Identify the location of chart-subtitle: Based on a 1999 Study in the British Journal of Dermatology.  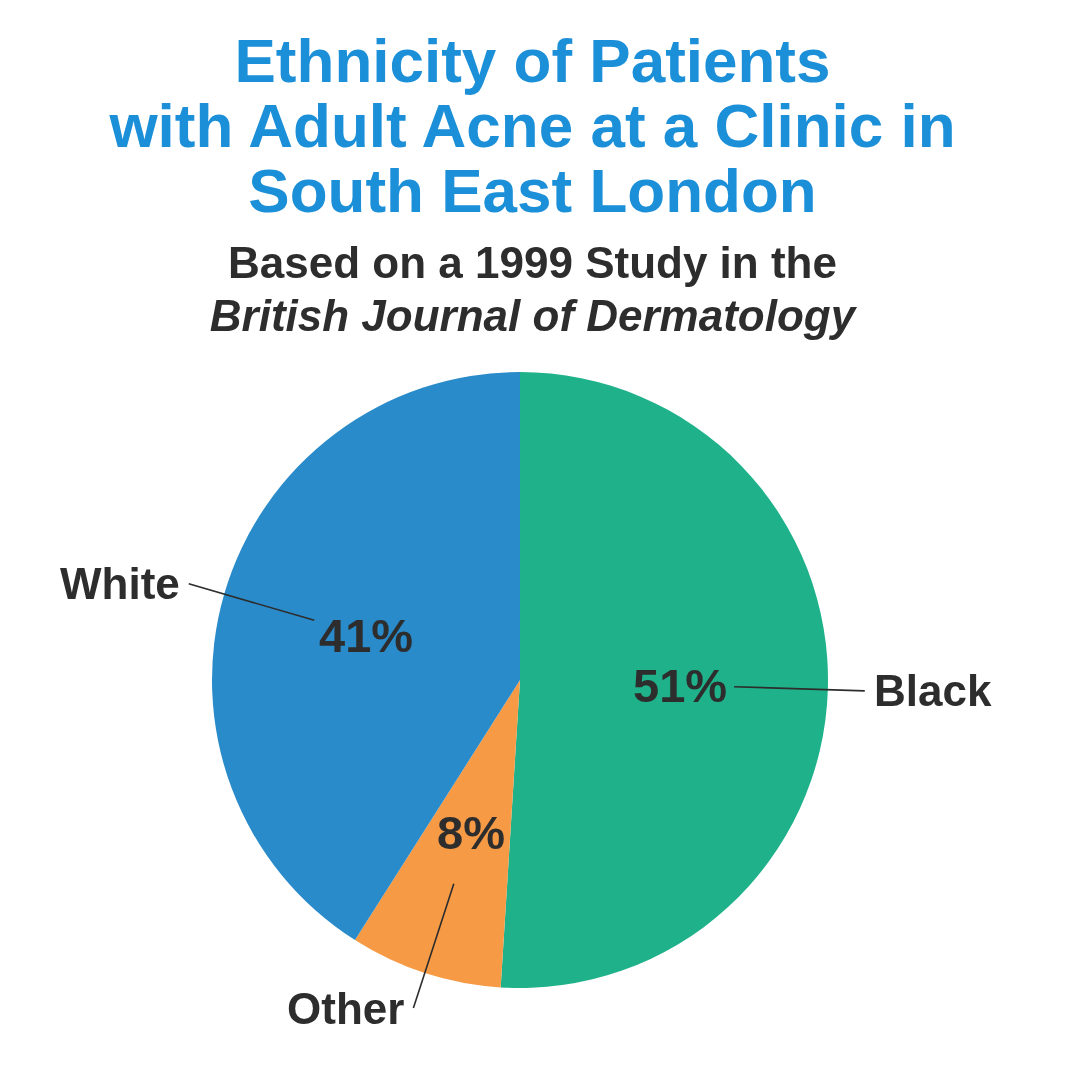
(533, 289).